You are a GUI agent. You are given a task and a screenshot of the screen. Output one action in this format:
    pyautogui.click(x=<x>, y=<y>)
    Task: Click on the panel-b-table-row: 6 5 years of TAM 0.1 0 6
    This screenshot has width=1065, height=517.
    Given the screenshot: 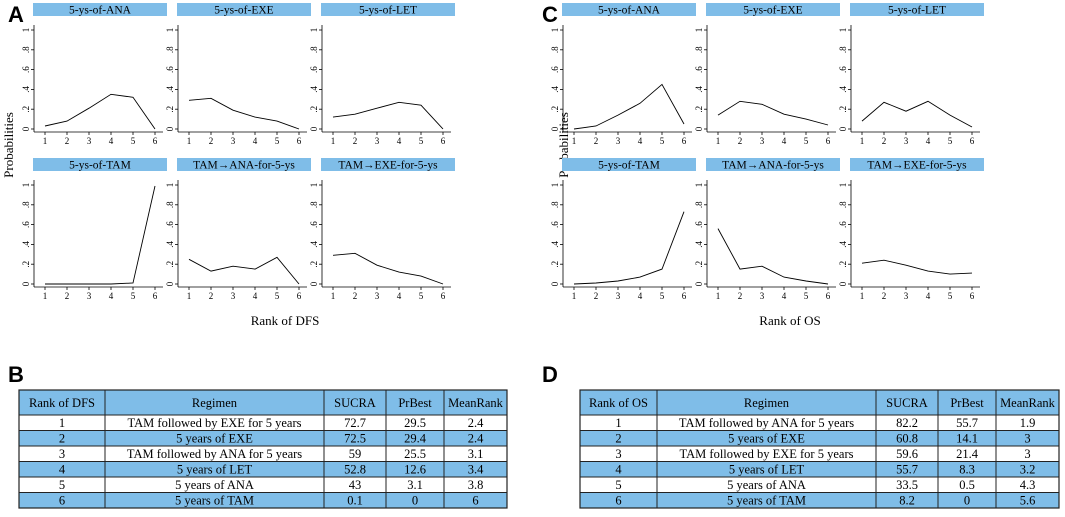 What is the action you would take?
    pyautogui.click(x=263, y=500)
    